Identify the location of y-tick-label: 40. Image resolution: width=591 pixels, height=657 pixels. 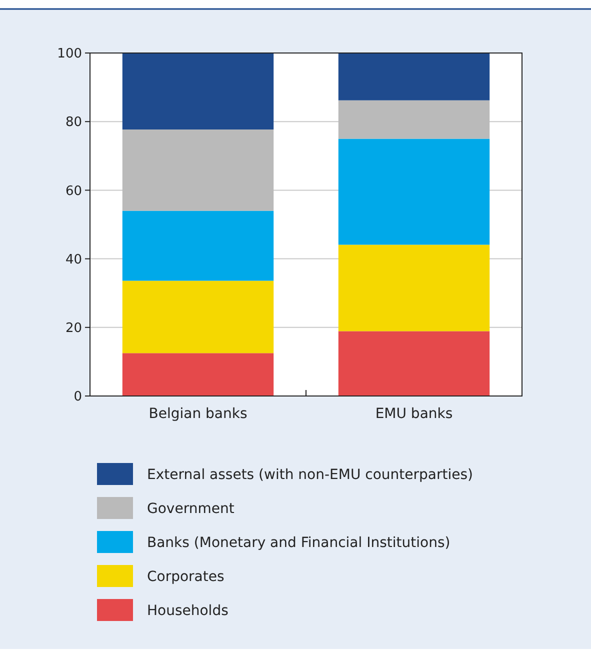
(73, 260).